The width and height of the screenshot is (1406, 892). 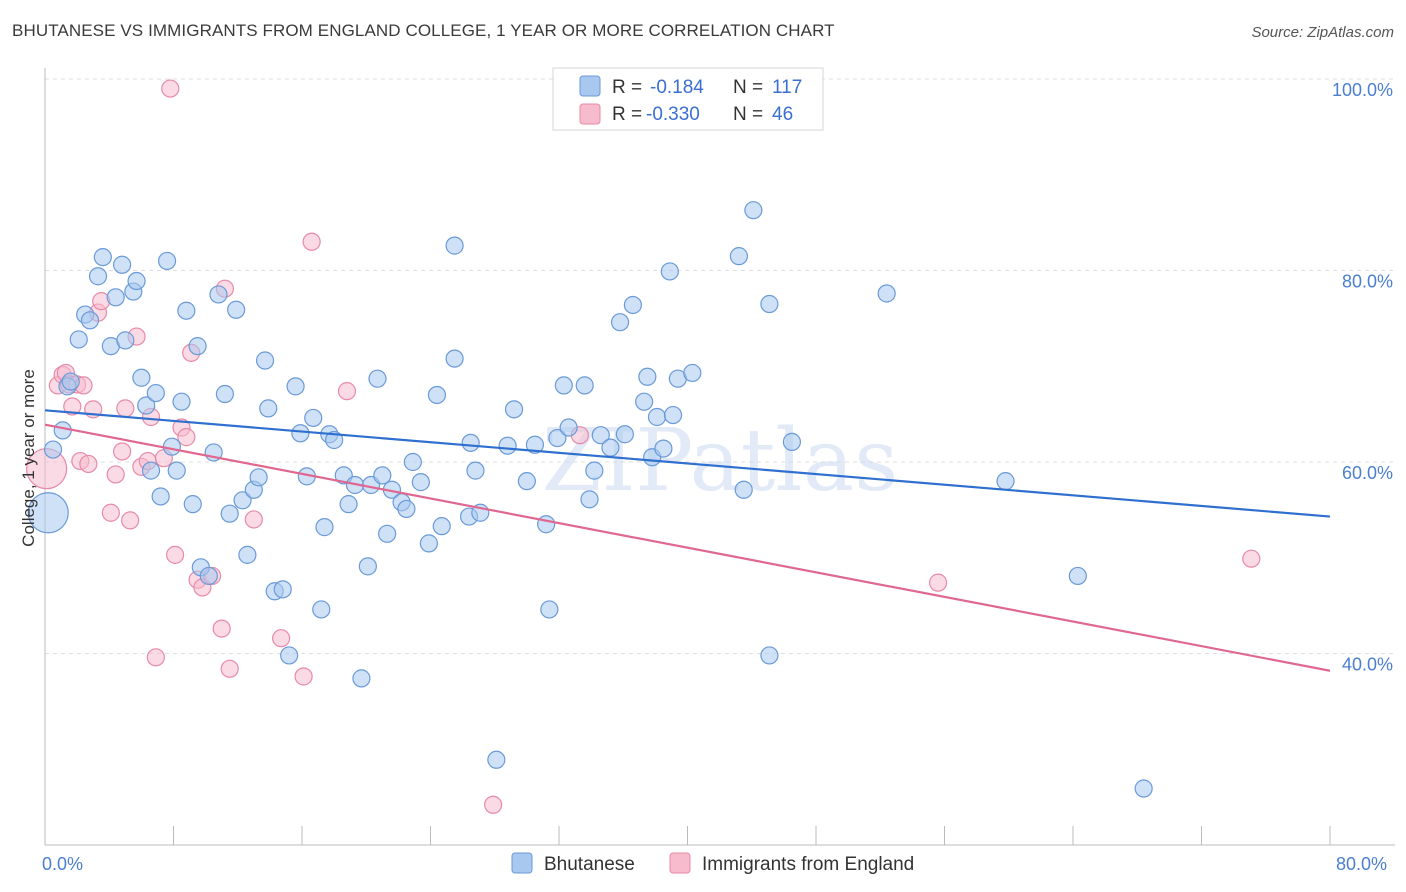 I want to click on legend-n-value: 117, so click(x=787, y=87).